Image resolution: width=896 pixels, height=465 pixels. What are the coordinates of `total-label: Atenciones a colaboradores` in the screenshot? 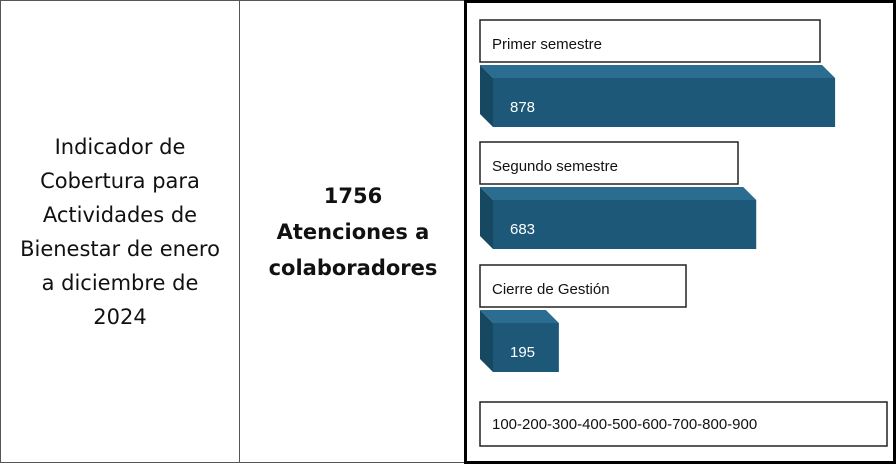 It's located at (353, 249).